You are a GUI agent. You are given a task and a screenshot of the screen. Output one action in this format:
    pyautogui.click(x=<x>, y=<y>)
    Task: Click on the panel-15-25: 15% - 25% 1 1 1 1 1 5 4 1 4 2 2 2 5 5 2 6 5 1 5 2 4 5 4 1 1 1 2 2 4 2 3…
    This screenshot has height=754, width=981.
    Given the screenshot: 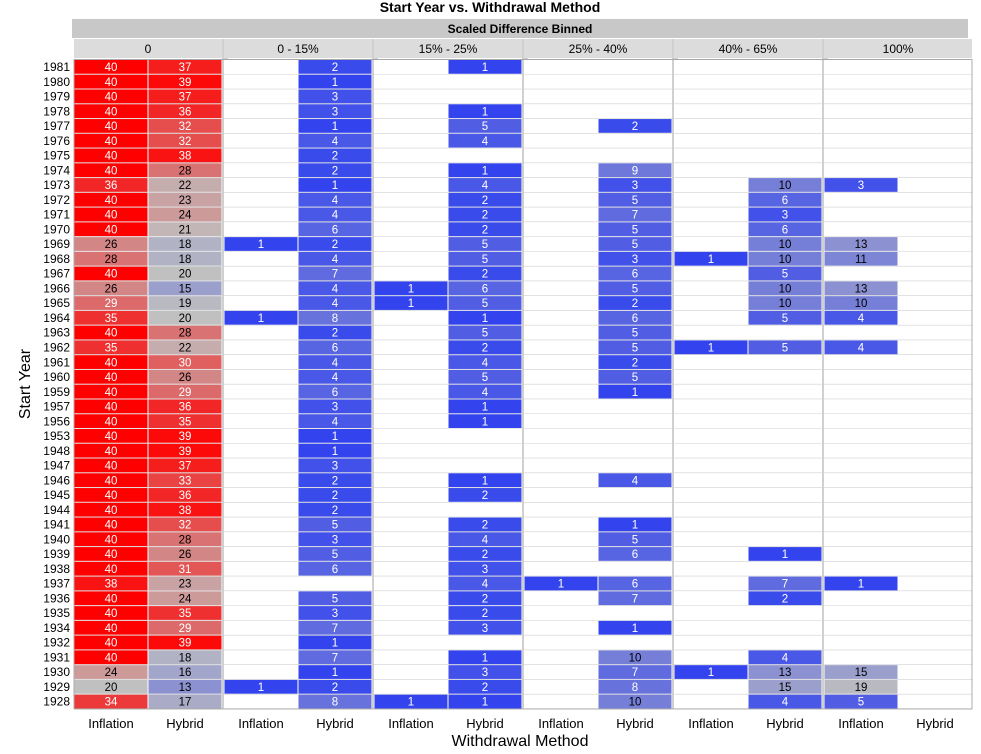 What is the action you would take?
    pyautogui.click(x=451, y=374)
    